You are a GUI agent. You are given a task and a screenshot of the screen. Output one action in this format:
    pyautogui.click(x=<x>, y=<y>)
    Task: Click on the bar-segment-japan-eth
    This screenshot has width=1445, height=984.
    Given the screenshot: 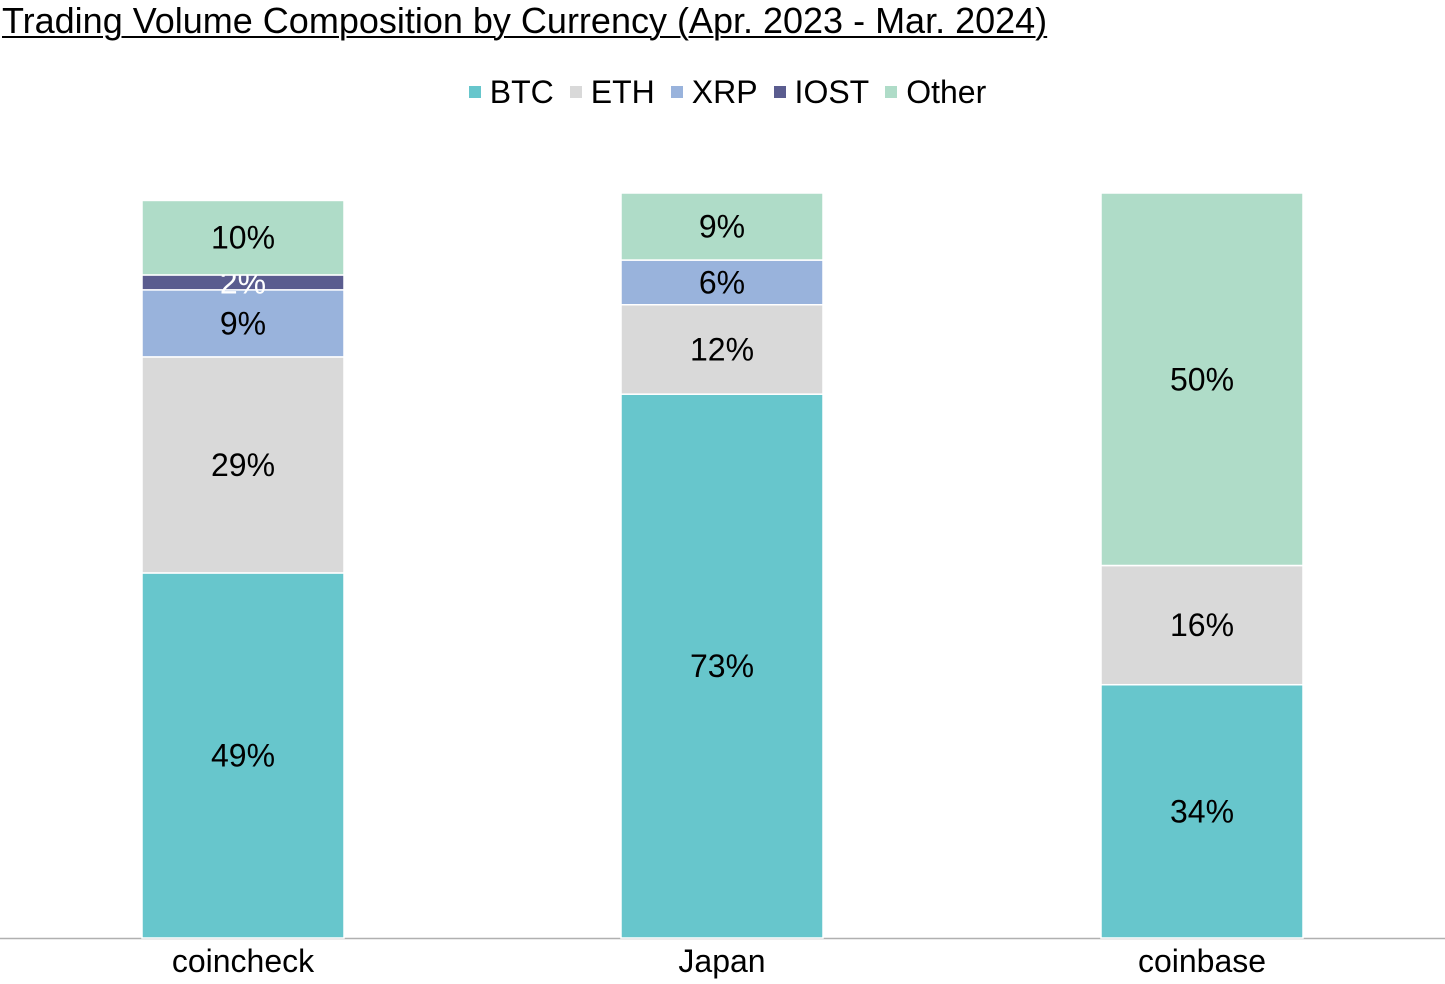 What is the action you would take?
    pyautogui.click(x=722, y=349)
    